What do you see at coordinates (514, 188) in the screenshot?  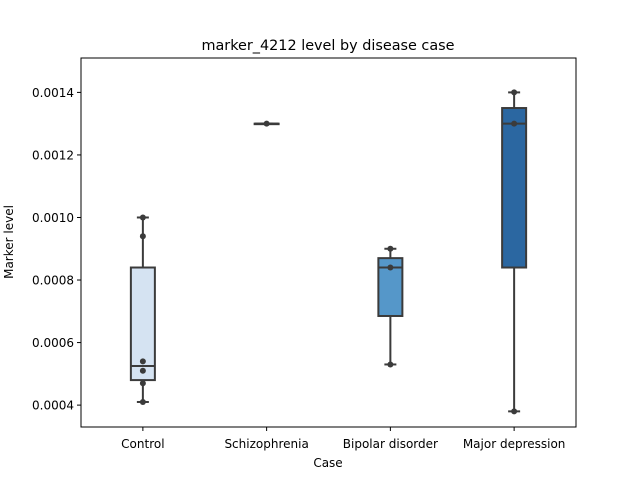 I see `box-iqr` at bounding box center [514, 188].